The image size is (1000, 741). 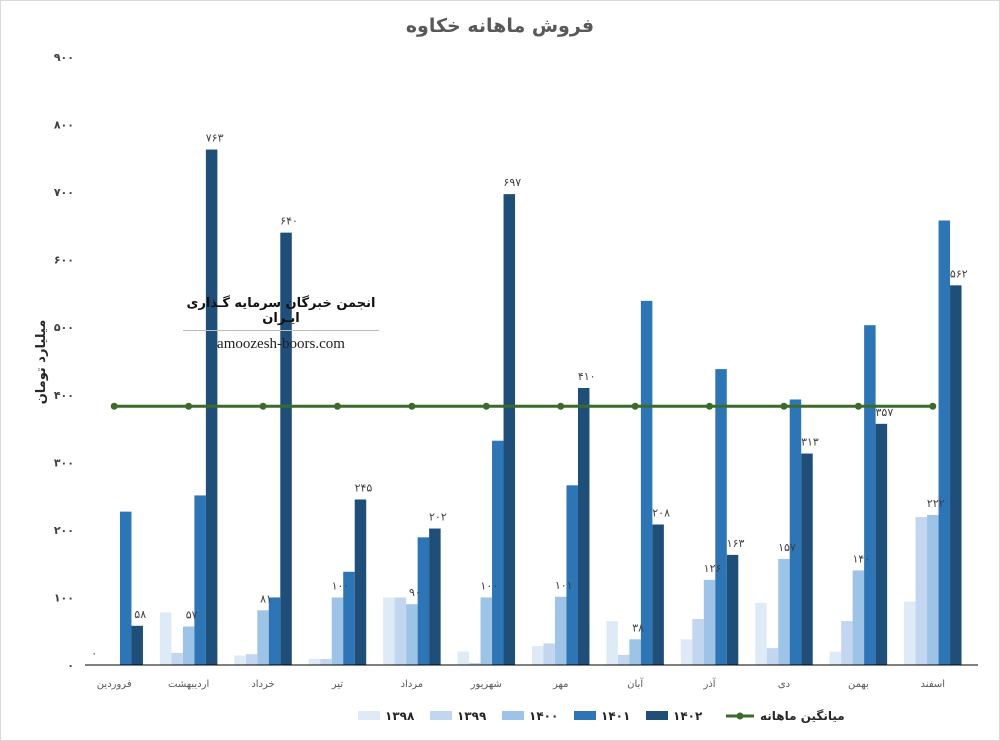 What do you see at coordinates (415, 592) in the screenshot?
I see `data-label-1400: ۹۰` at bounding box center [415, 592].